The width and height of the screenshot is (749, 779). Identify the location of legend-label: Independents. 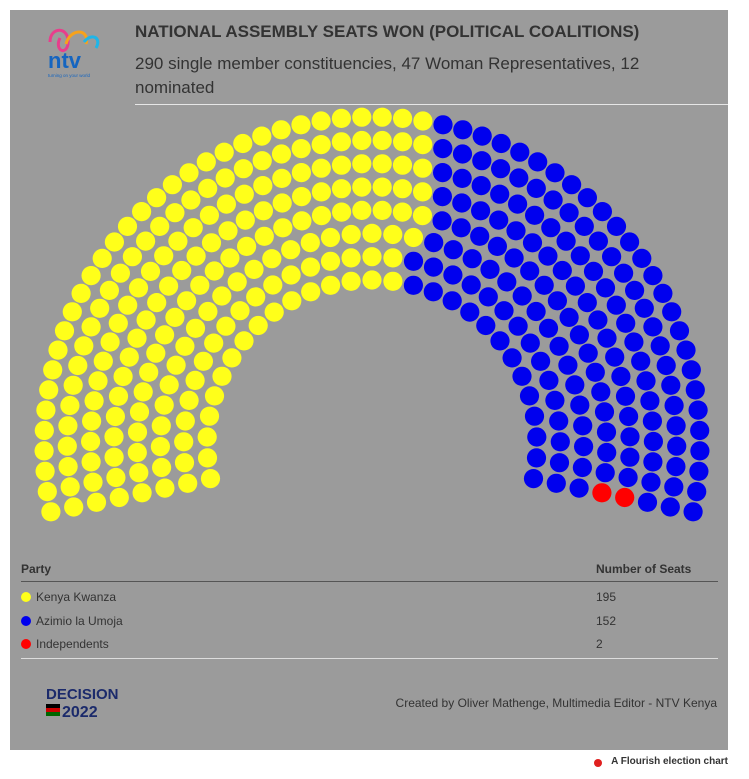
(72, 644).